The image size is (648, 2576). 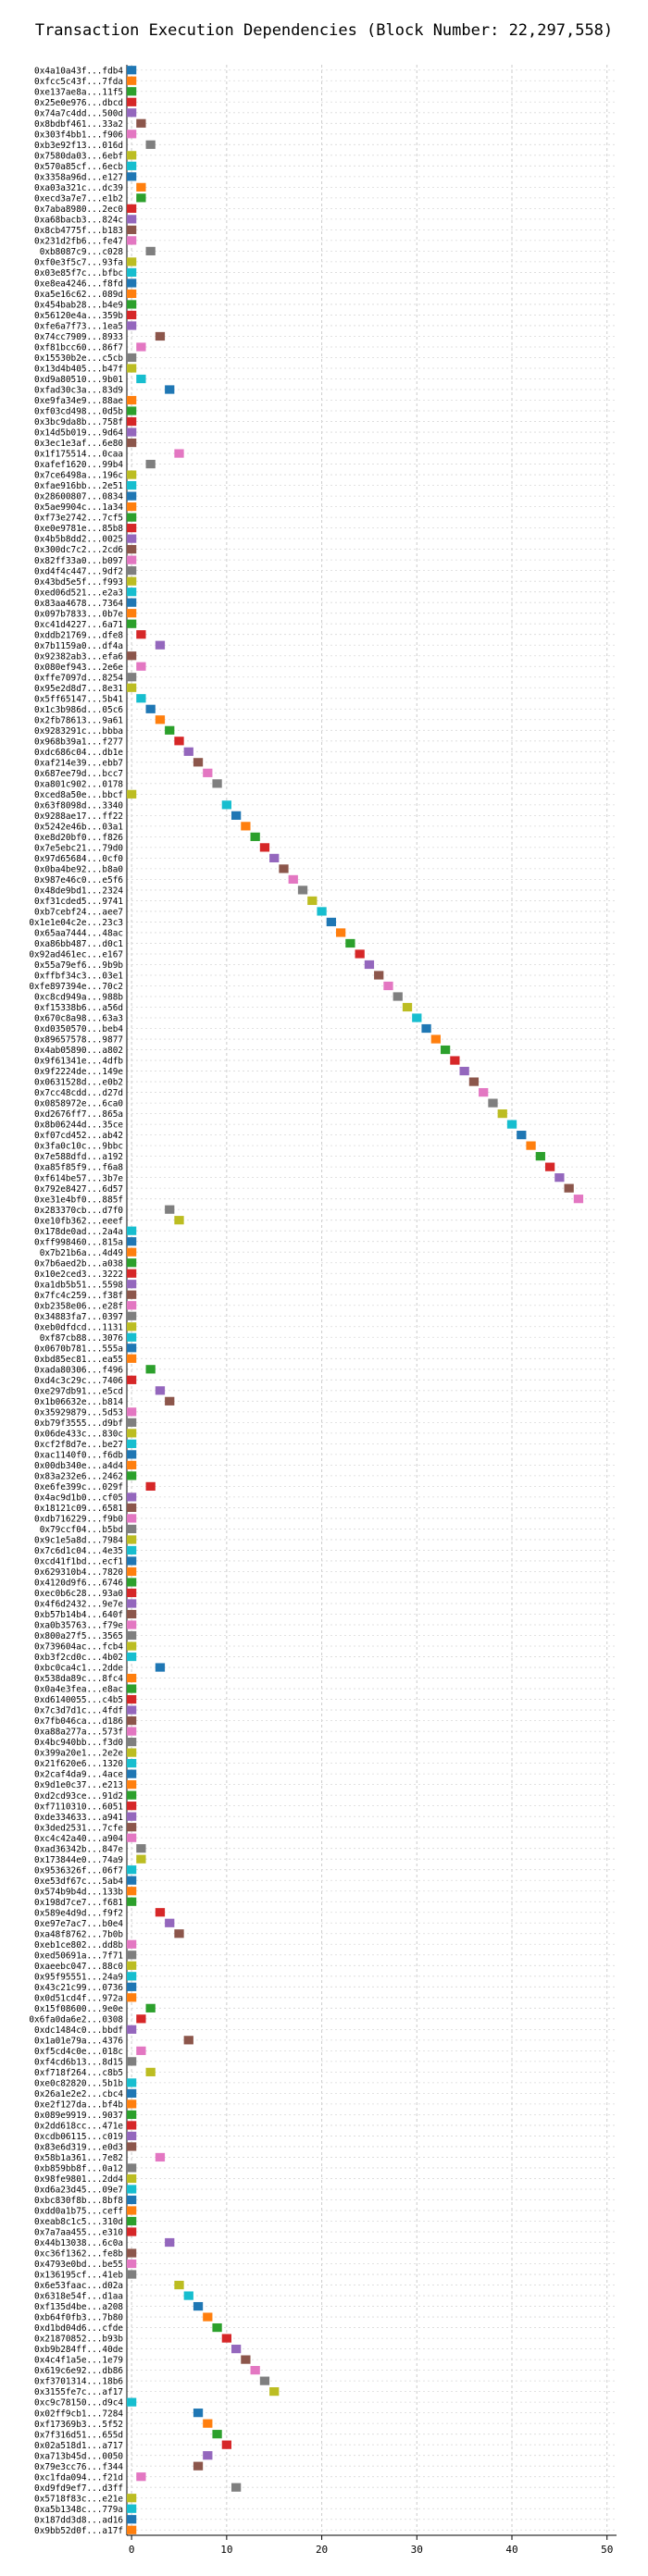 What do you see at coordinates (78, 231) in the screenshot?
I see `tx-hash-label: 0x8cb4775f...b183` at bounding box center [78, 231].